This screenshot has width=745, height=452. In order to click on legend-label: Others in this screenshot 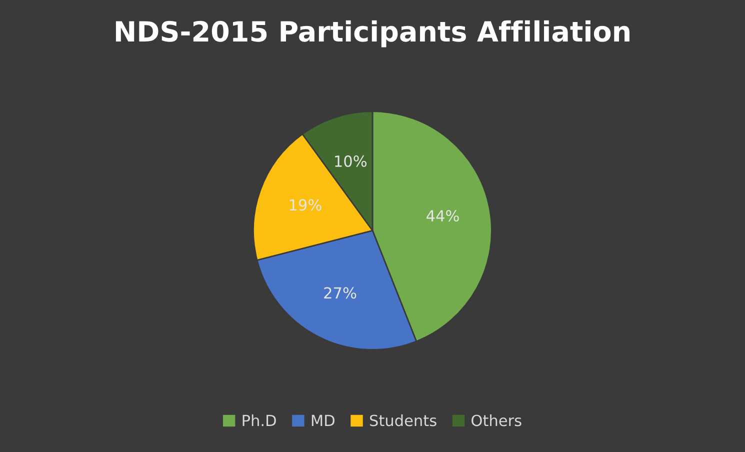, I will do `click(497, 420)`.